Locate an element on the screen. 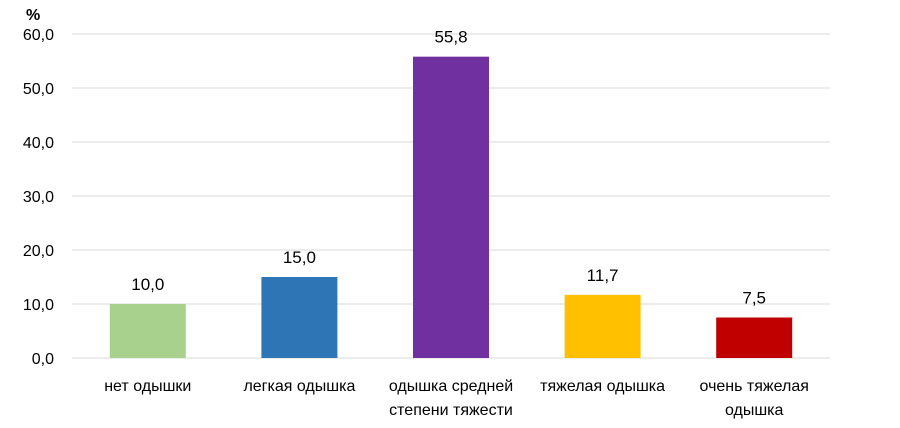  y-tick-label: 0,0 is located at coordinates (43, 359).